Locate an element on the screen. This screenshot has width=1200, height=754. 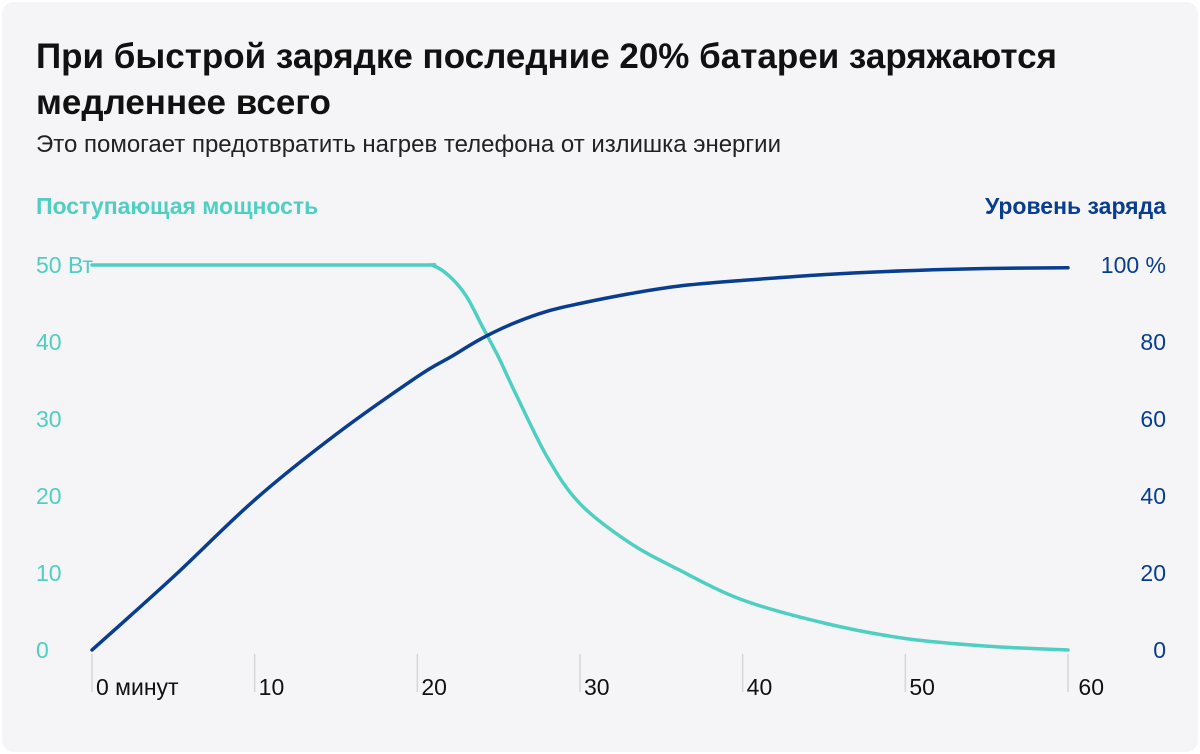
right-axis-title: Уровень заряда is located at coordinates (1075, 206).